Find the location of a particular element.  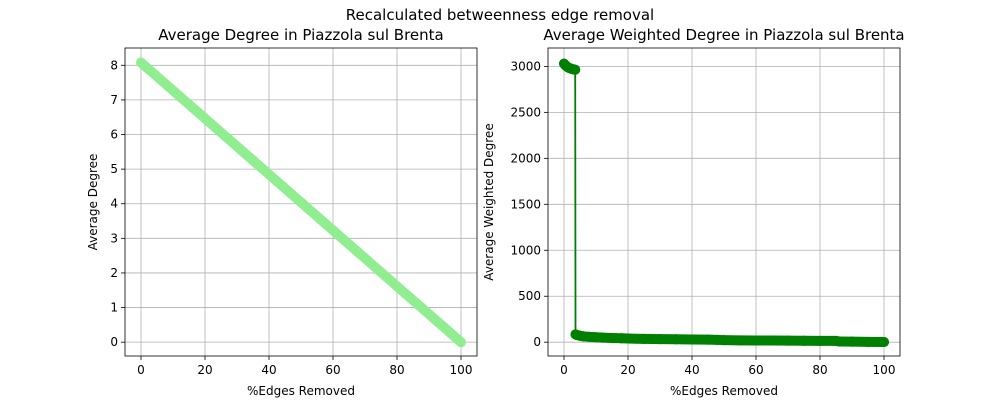

y-tick-label: 500 is located at coordinates (529, 296).